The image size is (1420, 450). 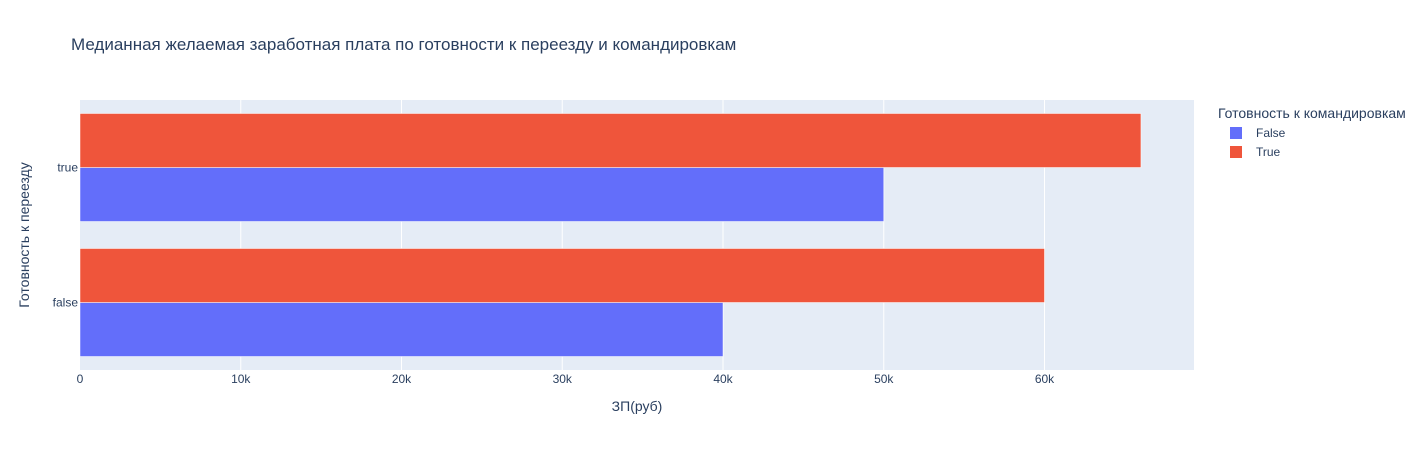 I want to click on bar-true-false, so click(x=562, y=275).